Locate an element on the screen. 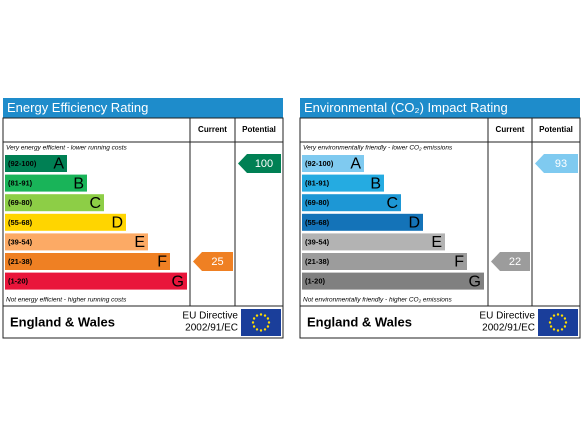 This screenshot has height=437, width=583. current-value: 25 is located at coordinates (217, 262).